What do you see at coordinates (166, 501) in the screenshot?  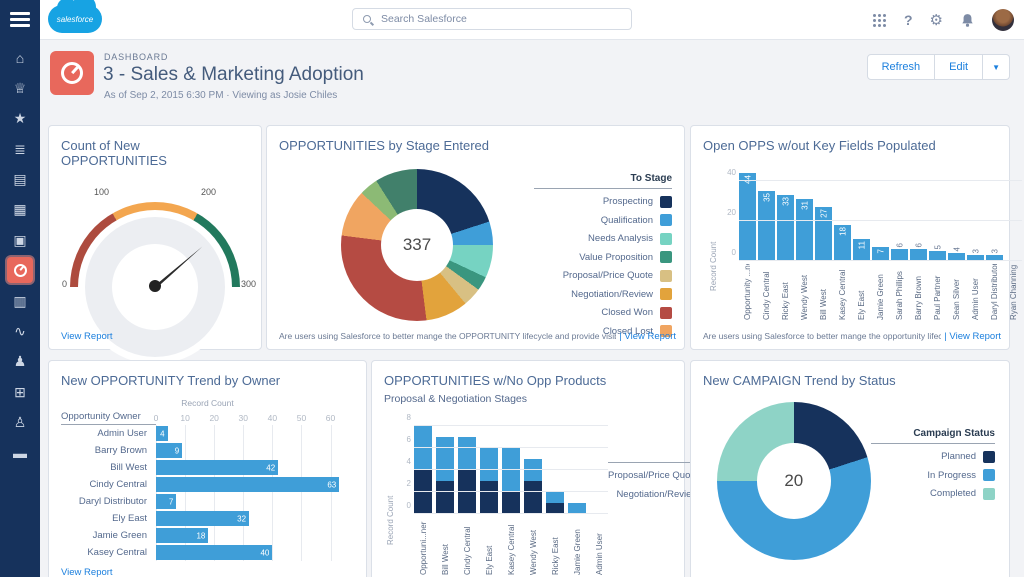 I see `bar-Daryl Distributor: 7` at bounding box center [166, 501].